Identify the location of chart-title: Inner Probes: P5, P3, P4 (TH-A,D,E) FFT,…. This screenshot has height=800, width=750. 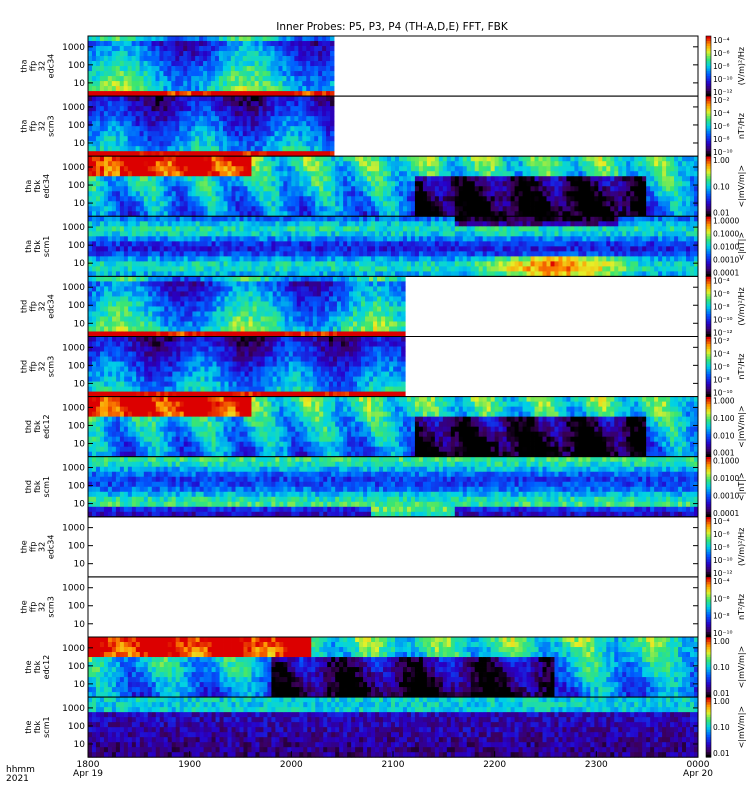
(392, 27).